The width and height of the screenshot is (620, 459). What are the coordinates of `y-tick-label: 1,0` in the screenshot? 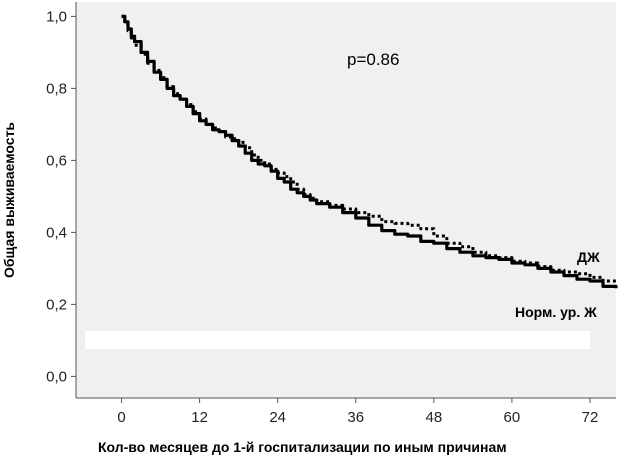 It's located at (56, 16).